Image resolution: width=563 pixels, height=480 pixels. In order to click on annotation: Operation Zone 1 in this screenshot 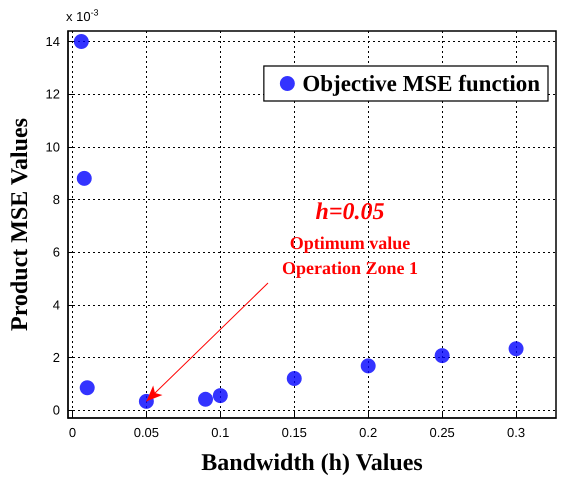, I will do `click(350, 268)`.